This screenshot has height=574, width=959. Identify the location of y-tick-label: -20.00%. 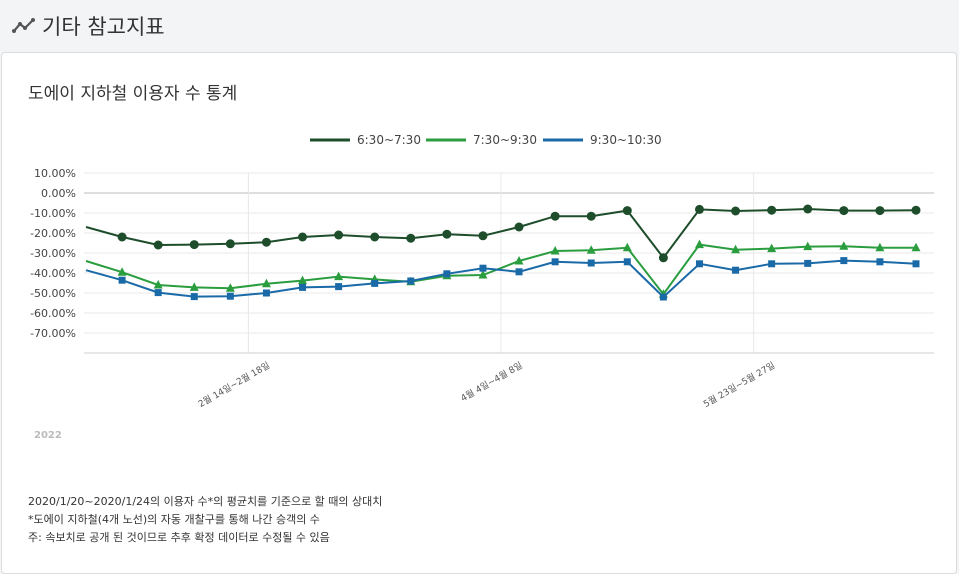
(53, 233).